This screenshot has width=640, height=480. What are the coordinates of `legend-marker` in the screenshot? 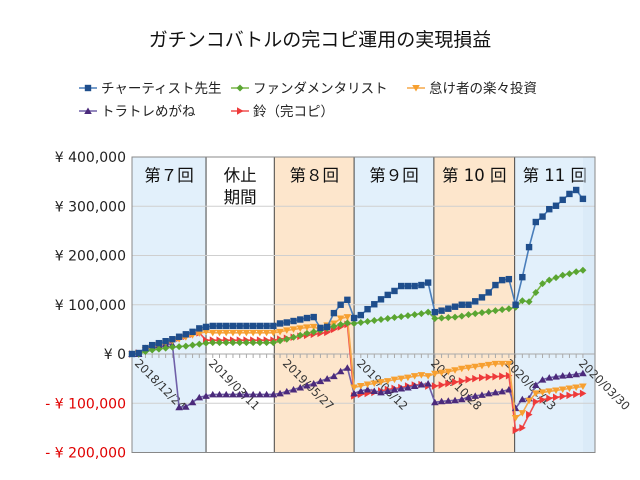 It's located at (240, 111).